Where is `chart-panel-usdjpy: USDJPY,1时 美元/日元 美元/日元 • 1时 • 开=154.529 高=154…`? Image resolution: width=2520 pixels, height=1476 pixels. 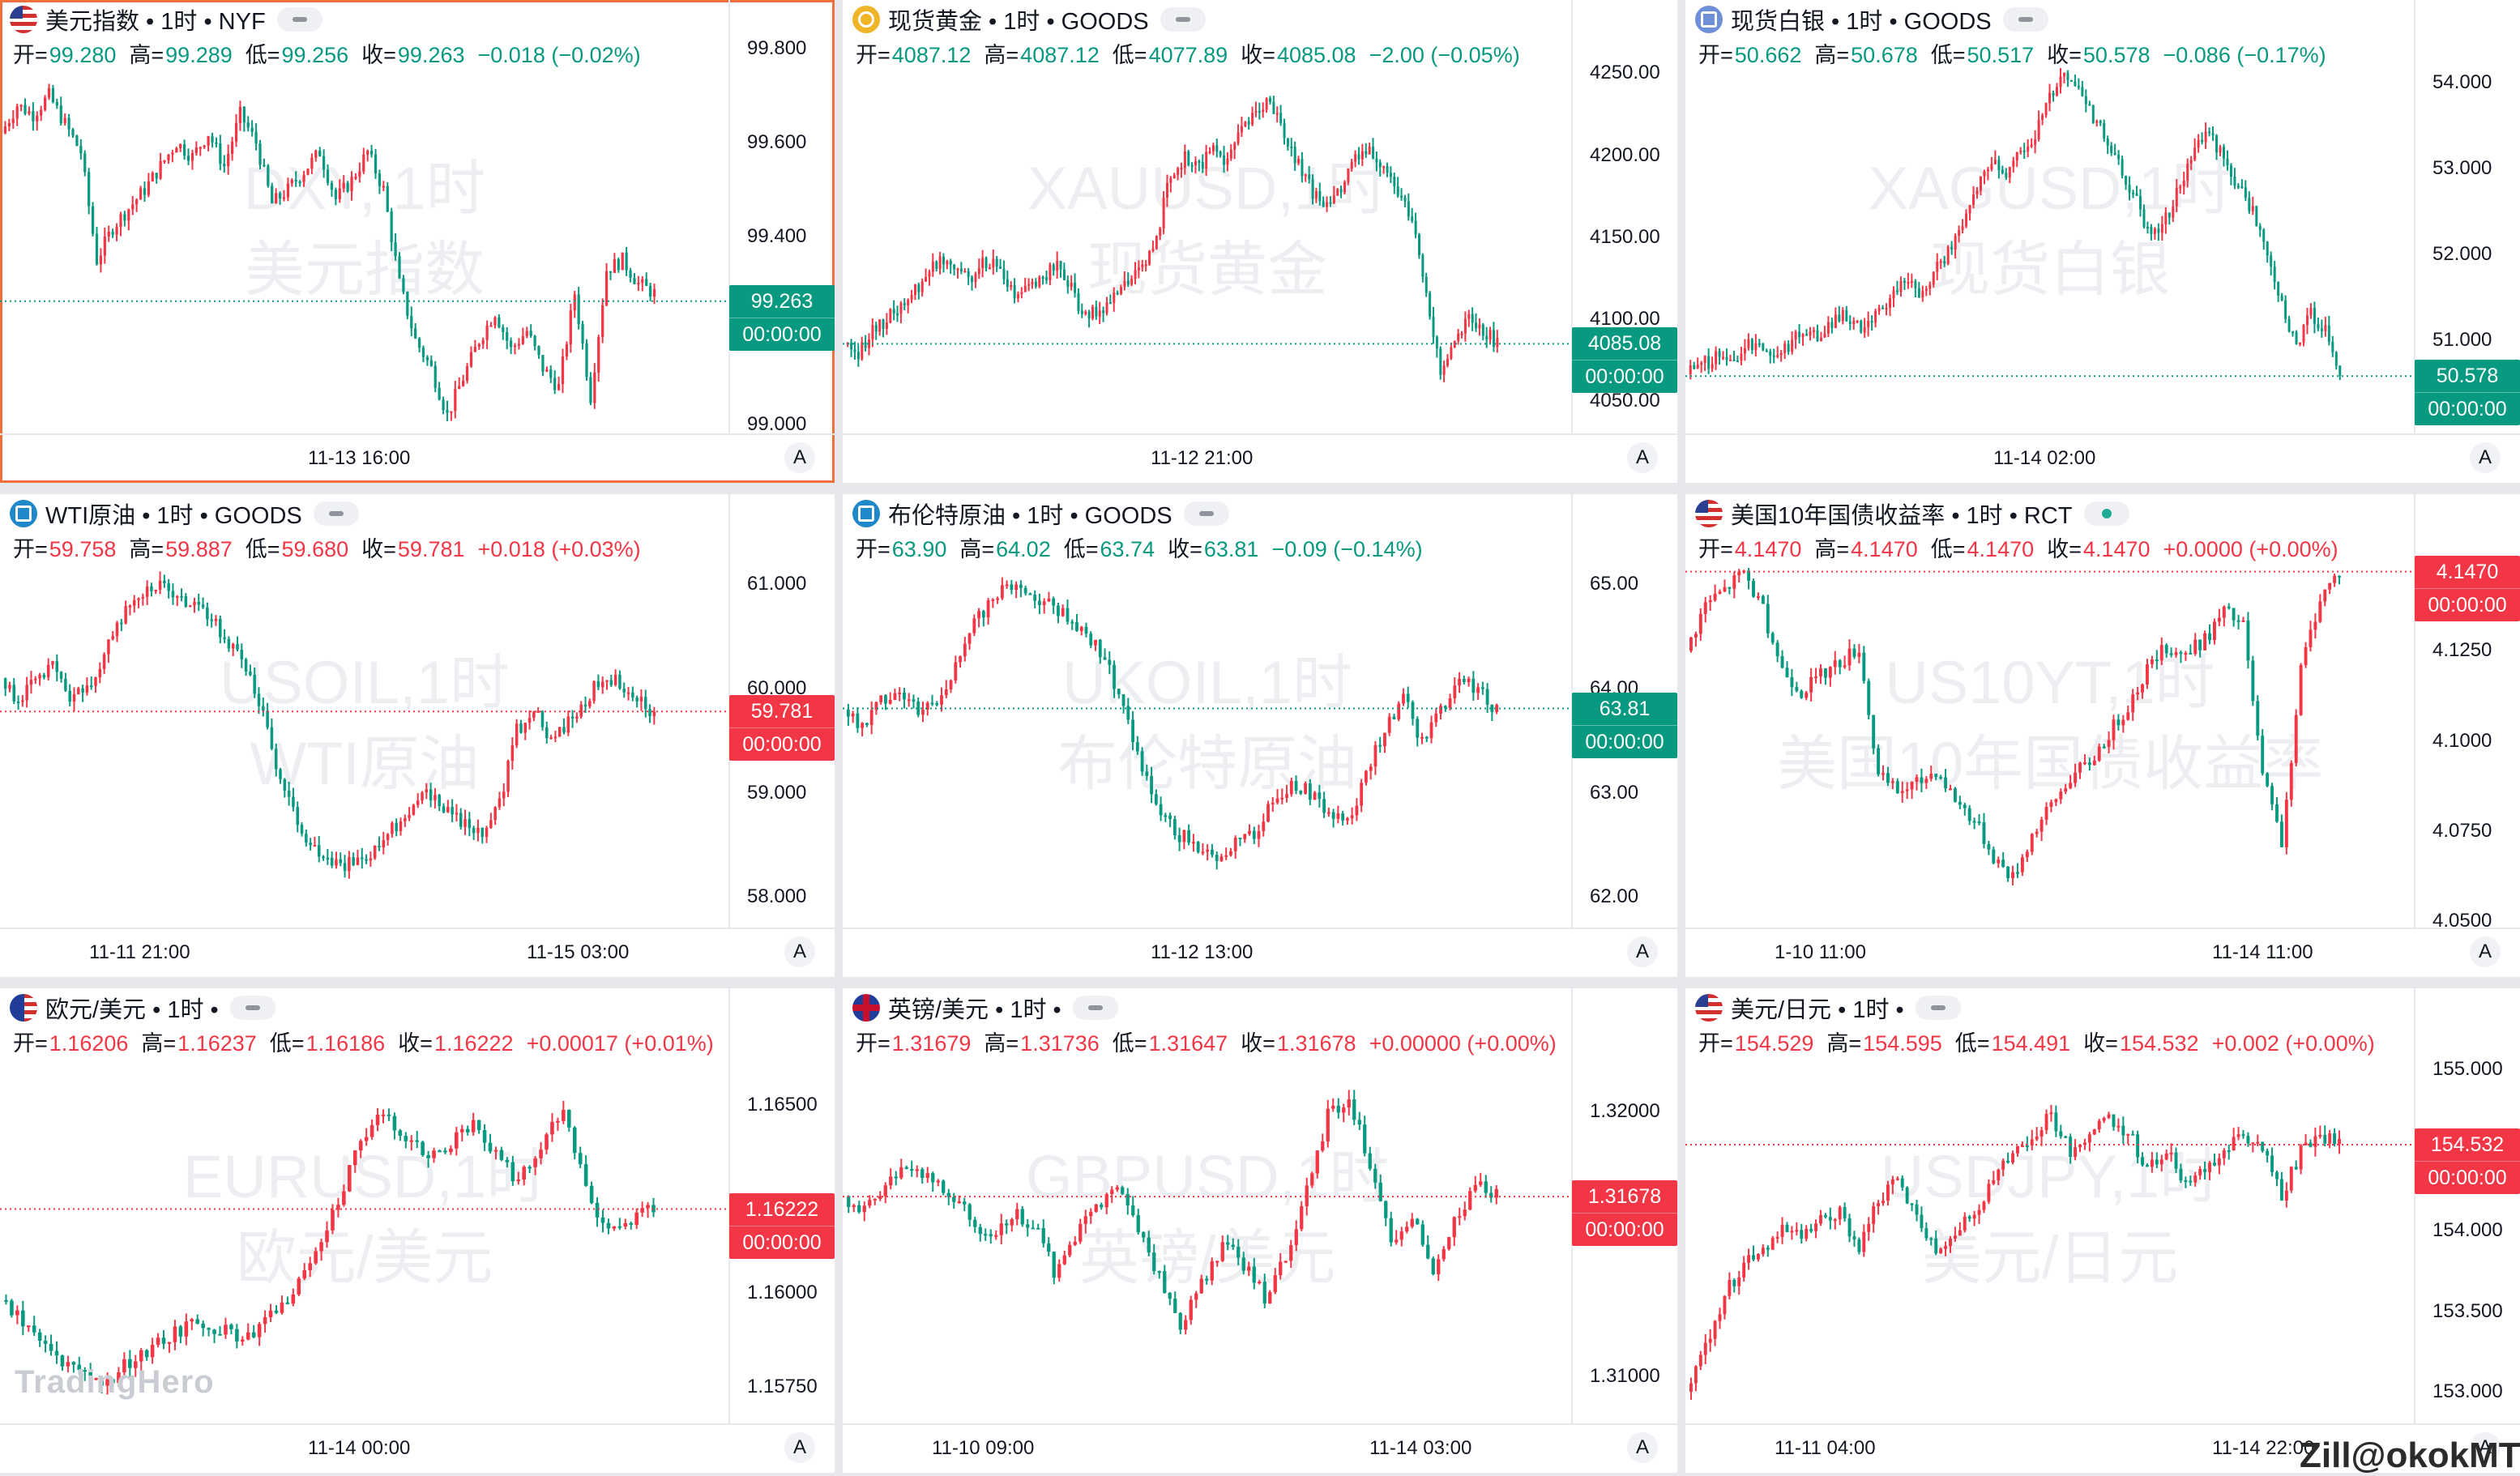
chart-panel-usdjpy: USDJPY,1时 美元/日元 美元/日元 • 1时 • 开=154.529 高=154… is located at coordinates (2102, 1230).